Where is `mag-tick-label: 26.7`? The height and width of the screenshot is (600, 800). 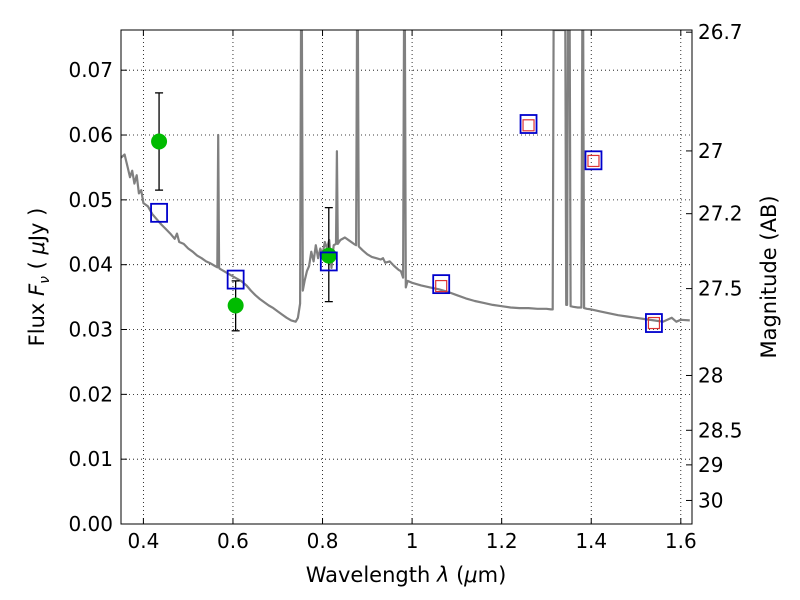 mag-tick-label: 26.7 is located at coordinates (720, 32).